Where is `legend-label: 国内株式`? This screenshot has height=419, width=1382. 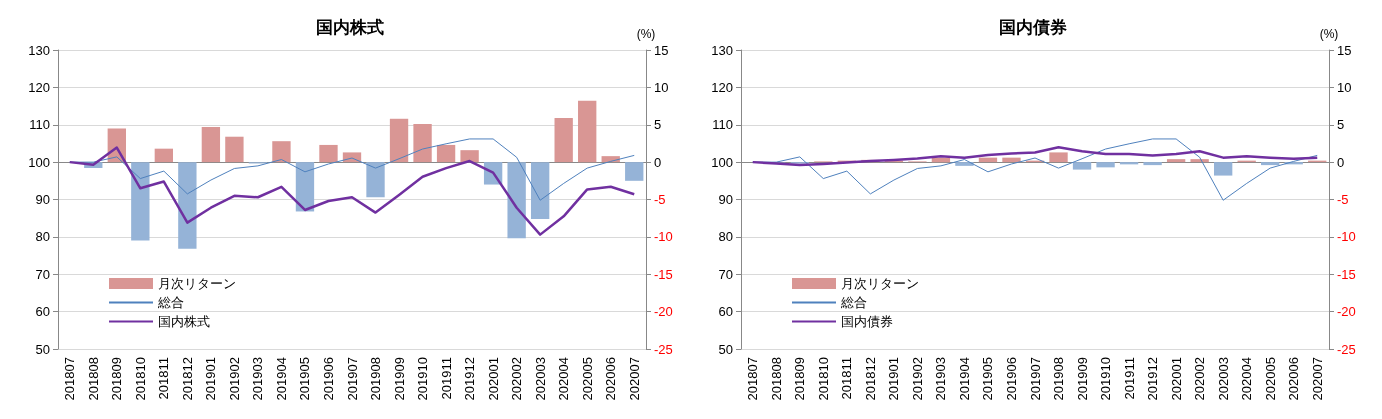 legend-label: 国内株式 is located at coordinates (184, 321).